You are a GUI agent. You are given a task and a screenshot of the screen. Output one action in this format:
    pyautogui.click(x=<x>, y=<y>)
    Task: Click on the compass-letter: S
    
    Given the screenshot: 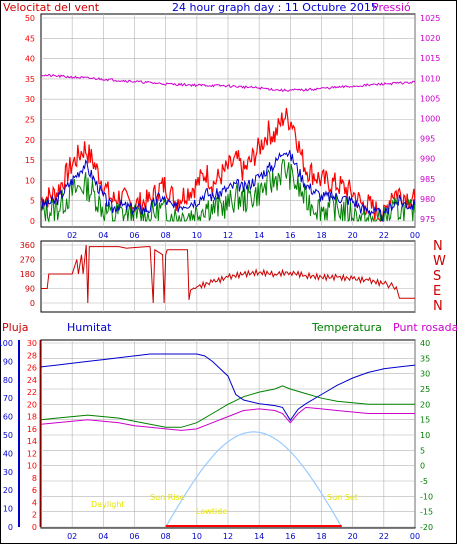 What is the action you would take?
    pyautogui.click(x=437, y=276)
    